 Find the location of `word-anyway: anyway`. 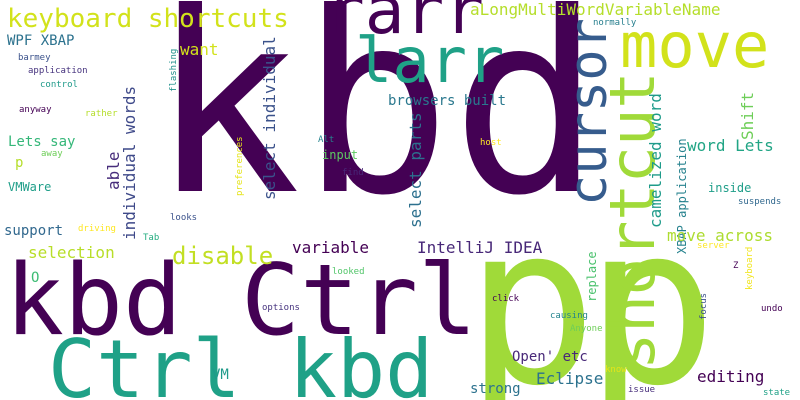

word-anyway: anyway is located at coordinates (35, 110).